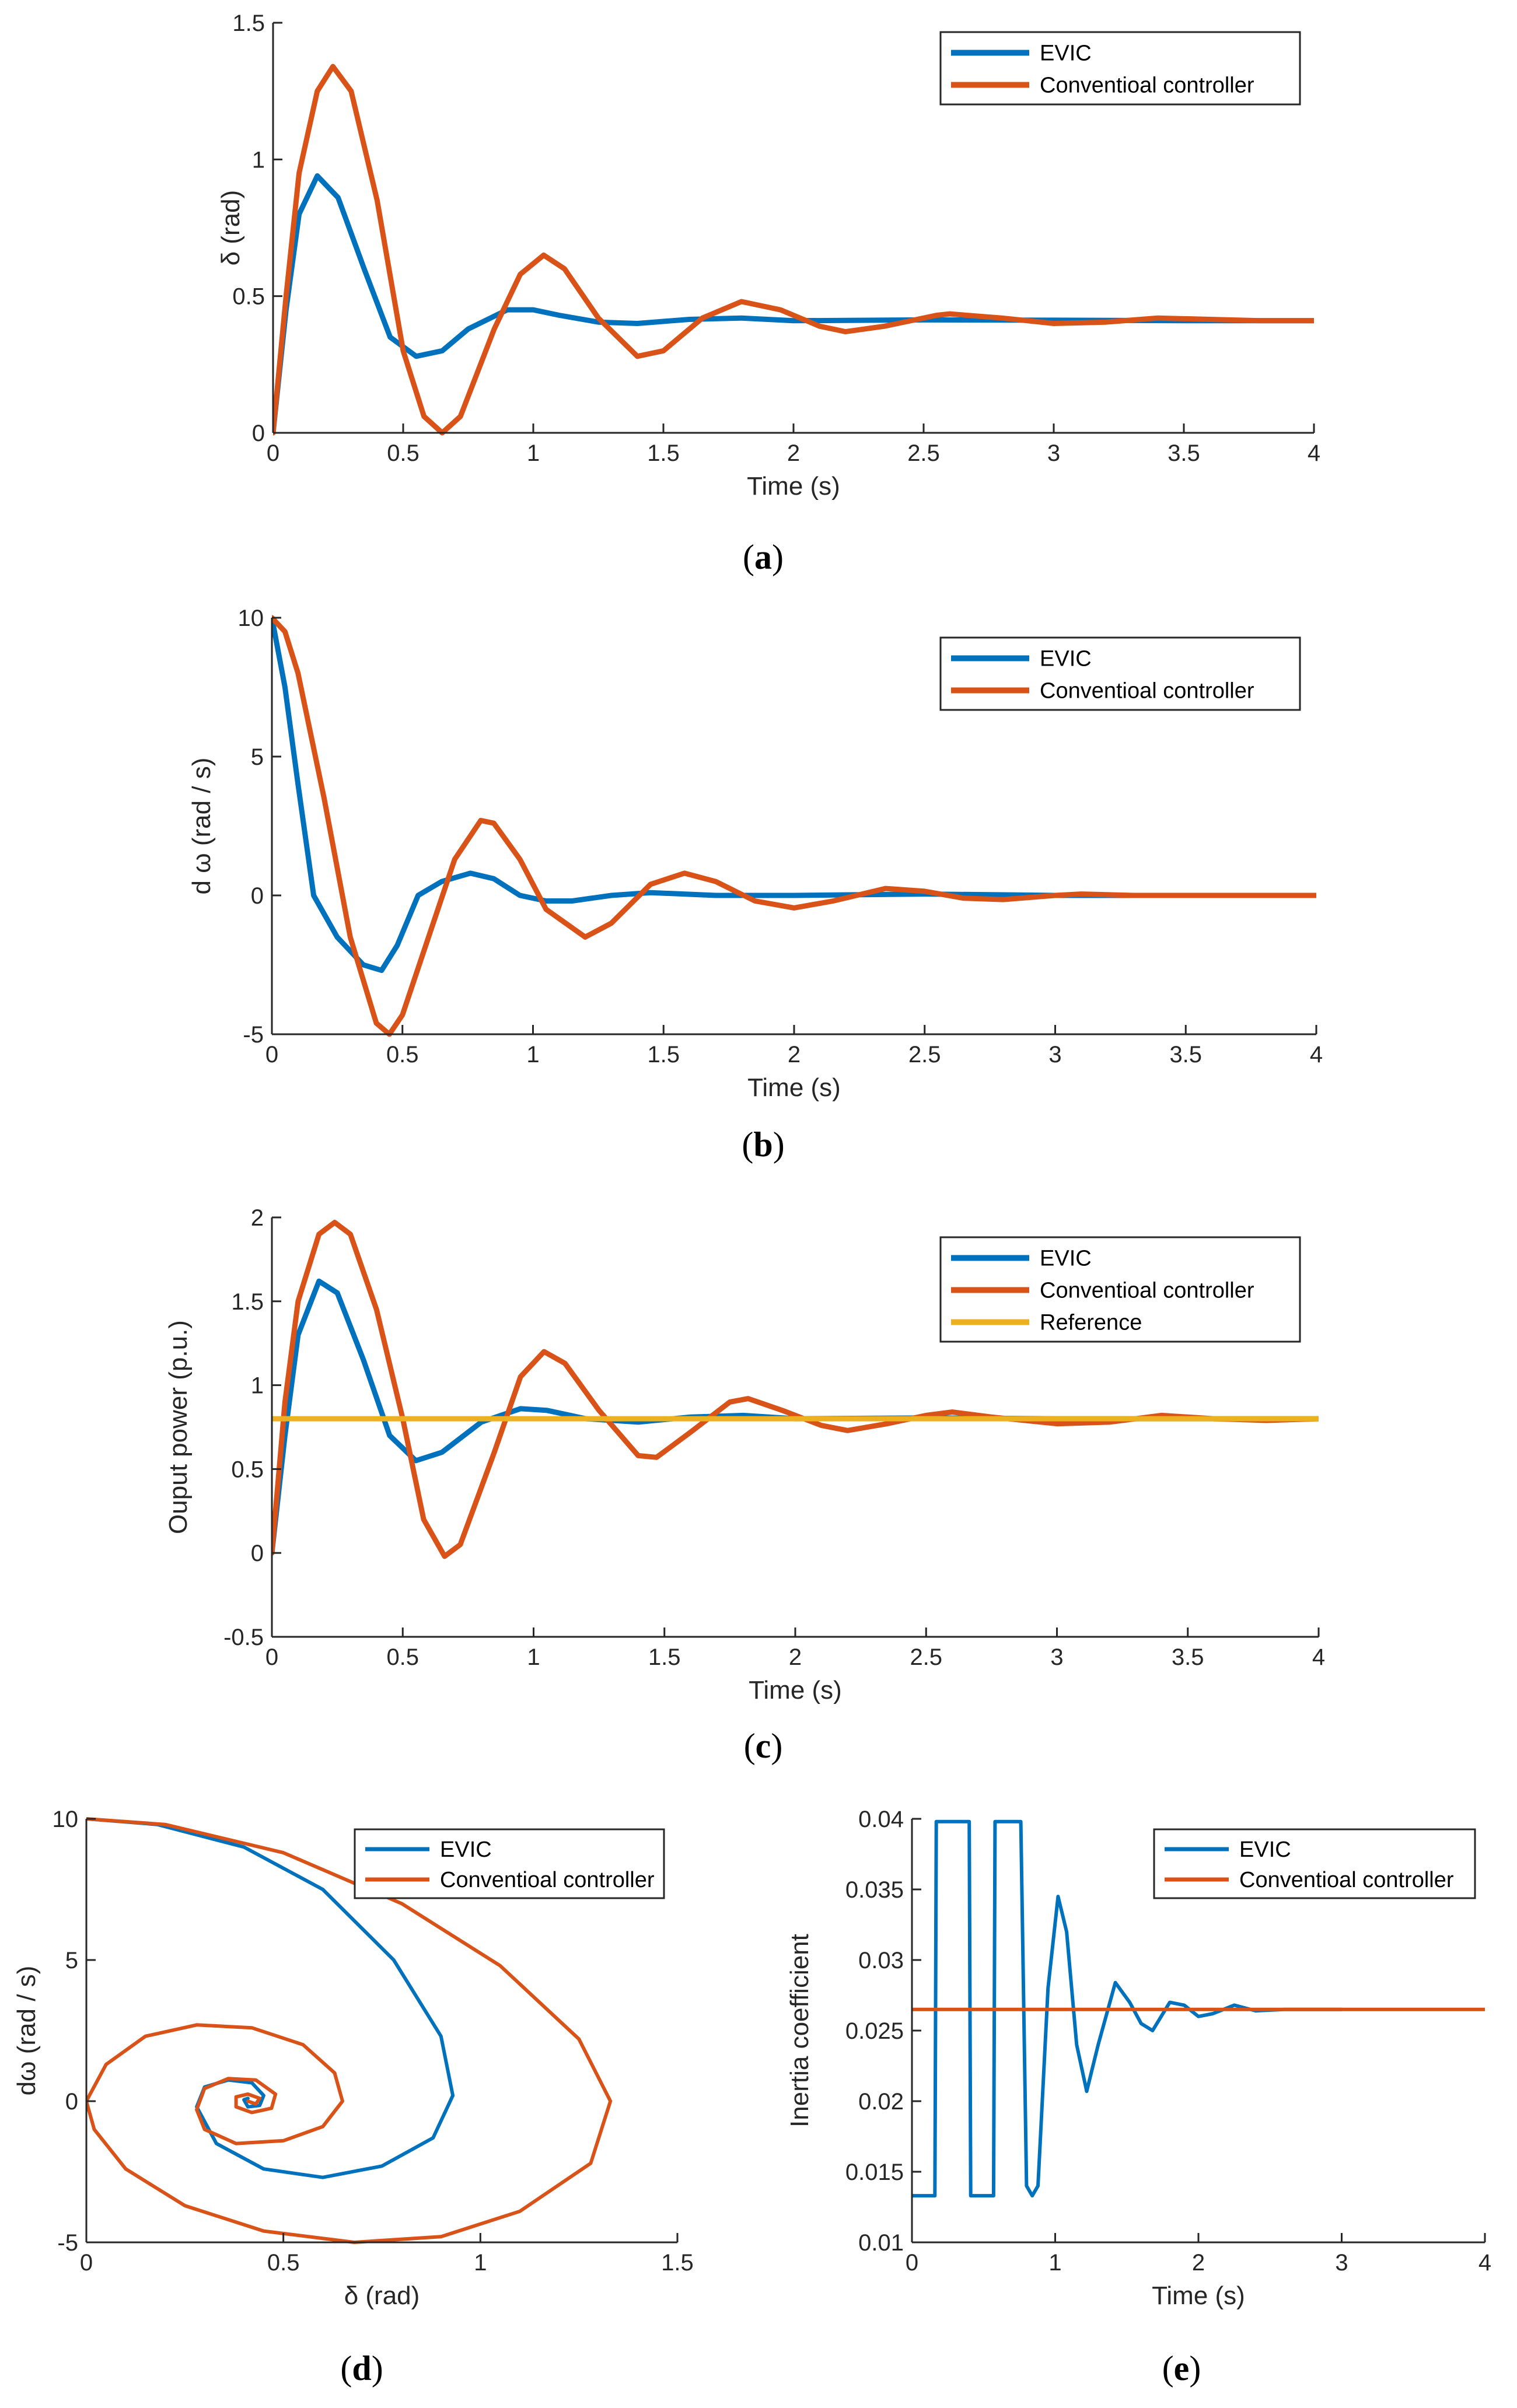 This screenshot has width=1517, height=2408. I want to click on y-tick-label: 0.025, so click(875, 2031).